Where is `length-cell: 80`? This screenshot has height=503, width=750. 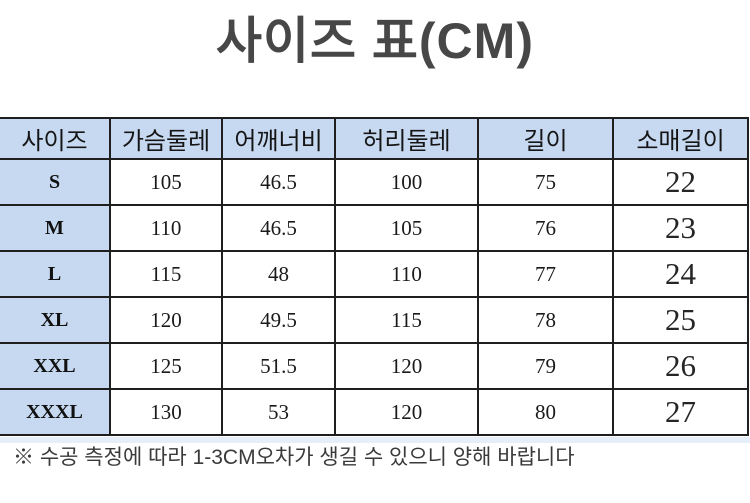
length-cell: 80 is located at coordinates (545, 412).